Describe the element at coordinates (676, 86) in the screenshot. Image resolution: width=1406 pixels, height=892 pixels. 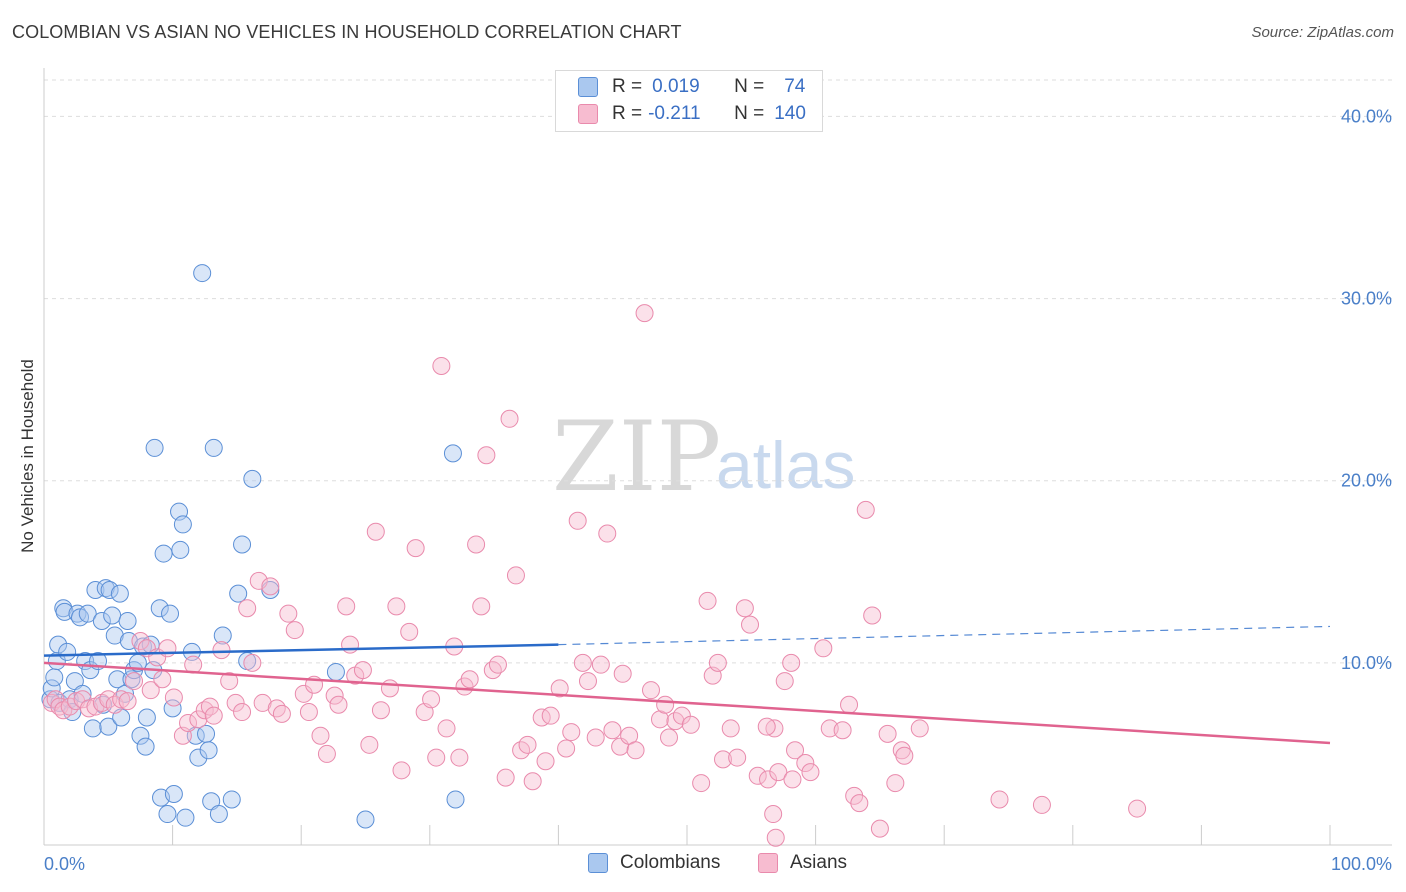
I see `colombians-r-value: 0.019` at that location.